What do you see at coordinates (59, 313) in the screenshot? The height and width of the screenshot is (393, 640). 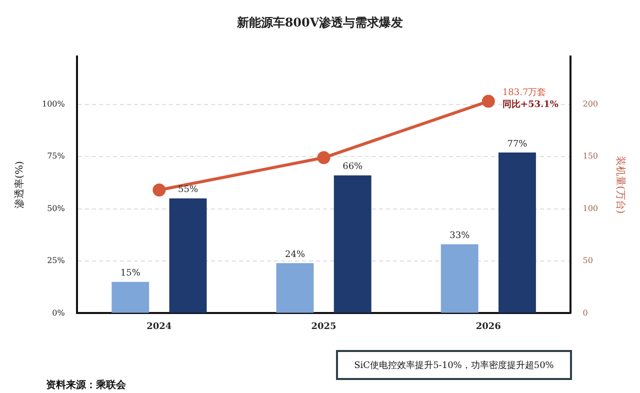 I see `y-tick-label: 0%` at bounding box center [59, 313].